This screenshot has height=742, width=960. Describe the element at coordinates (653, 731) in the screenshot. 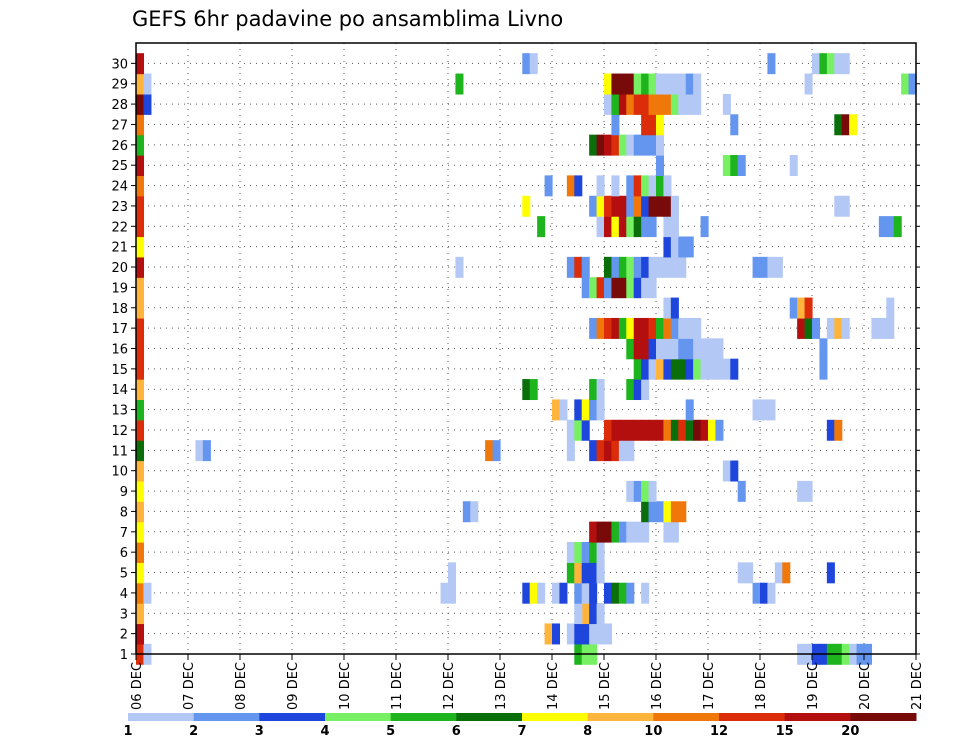

I see `colorbar-label: 10` at that location.